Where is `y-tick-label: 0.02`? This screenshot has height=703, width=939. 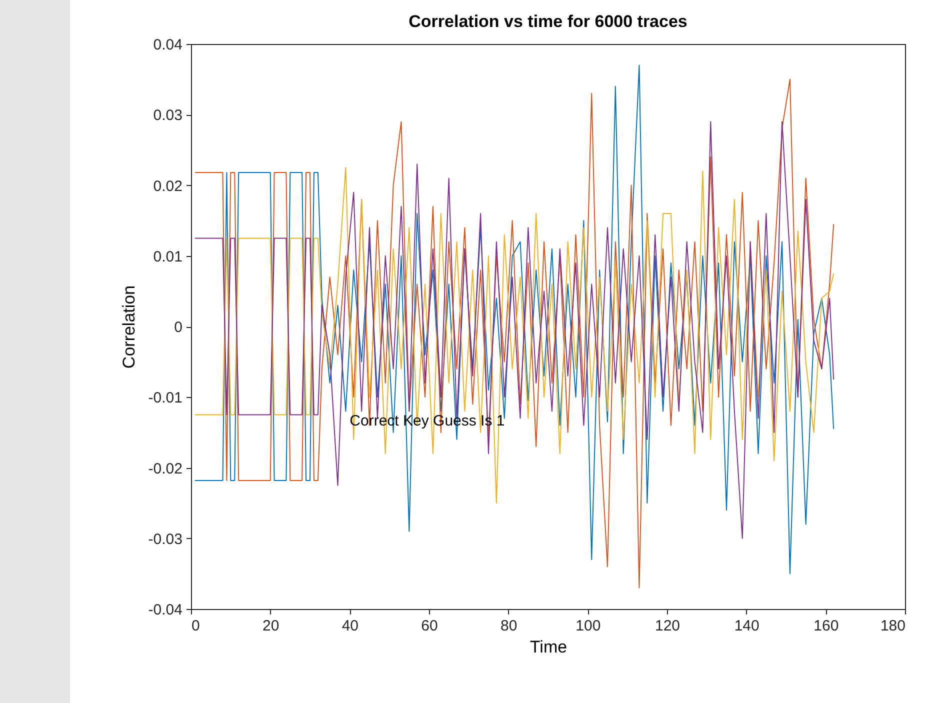 y-tick-label: 0.02 is located at coordinates (167, 186).